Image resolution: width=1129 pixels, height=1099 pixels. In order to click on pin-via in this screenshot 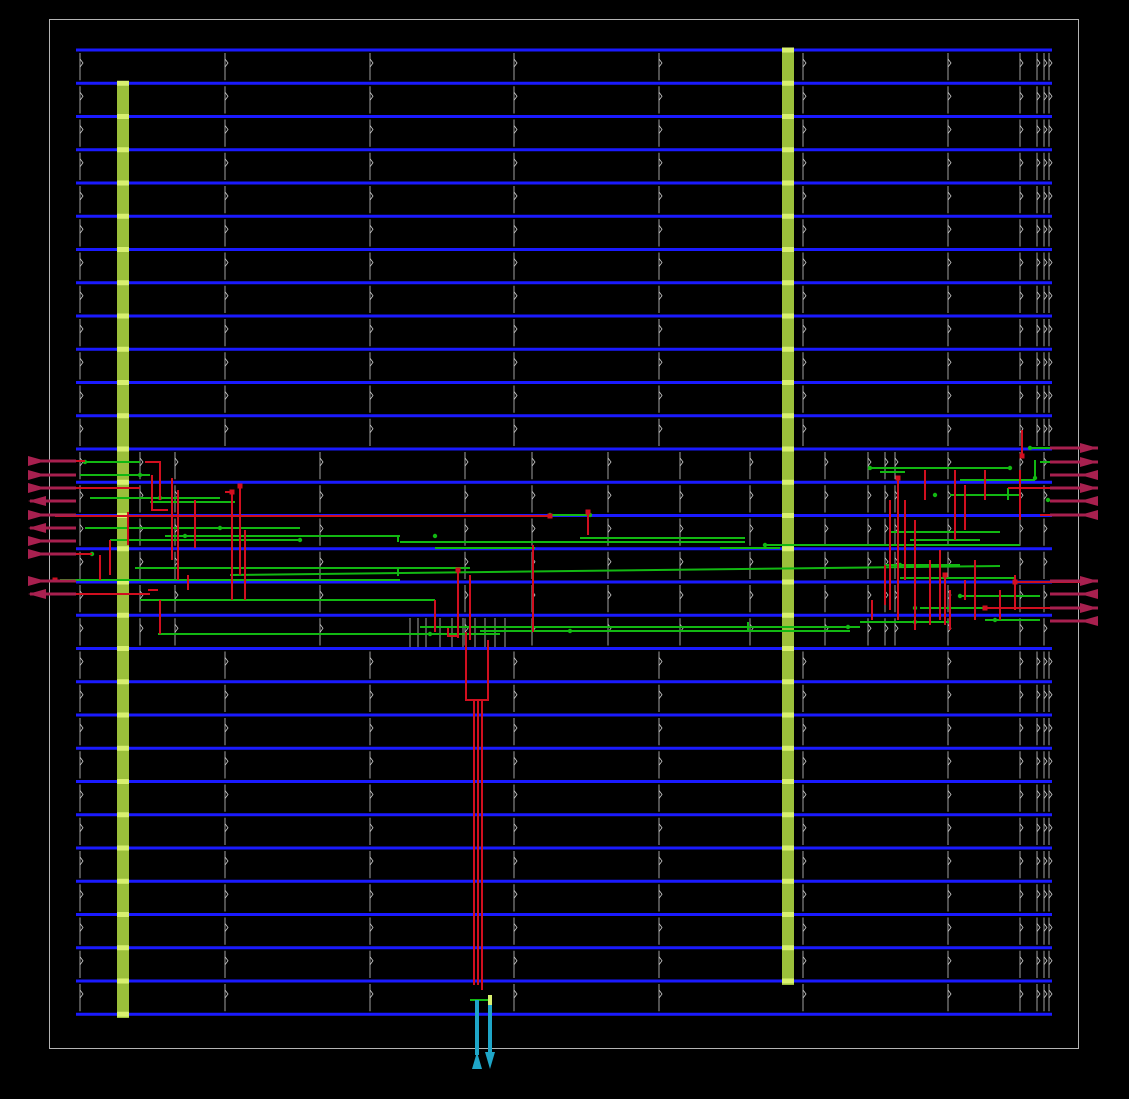, I will do `click(490, 1000)`.